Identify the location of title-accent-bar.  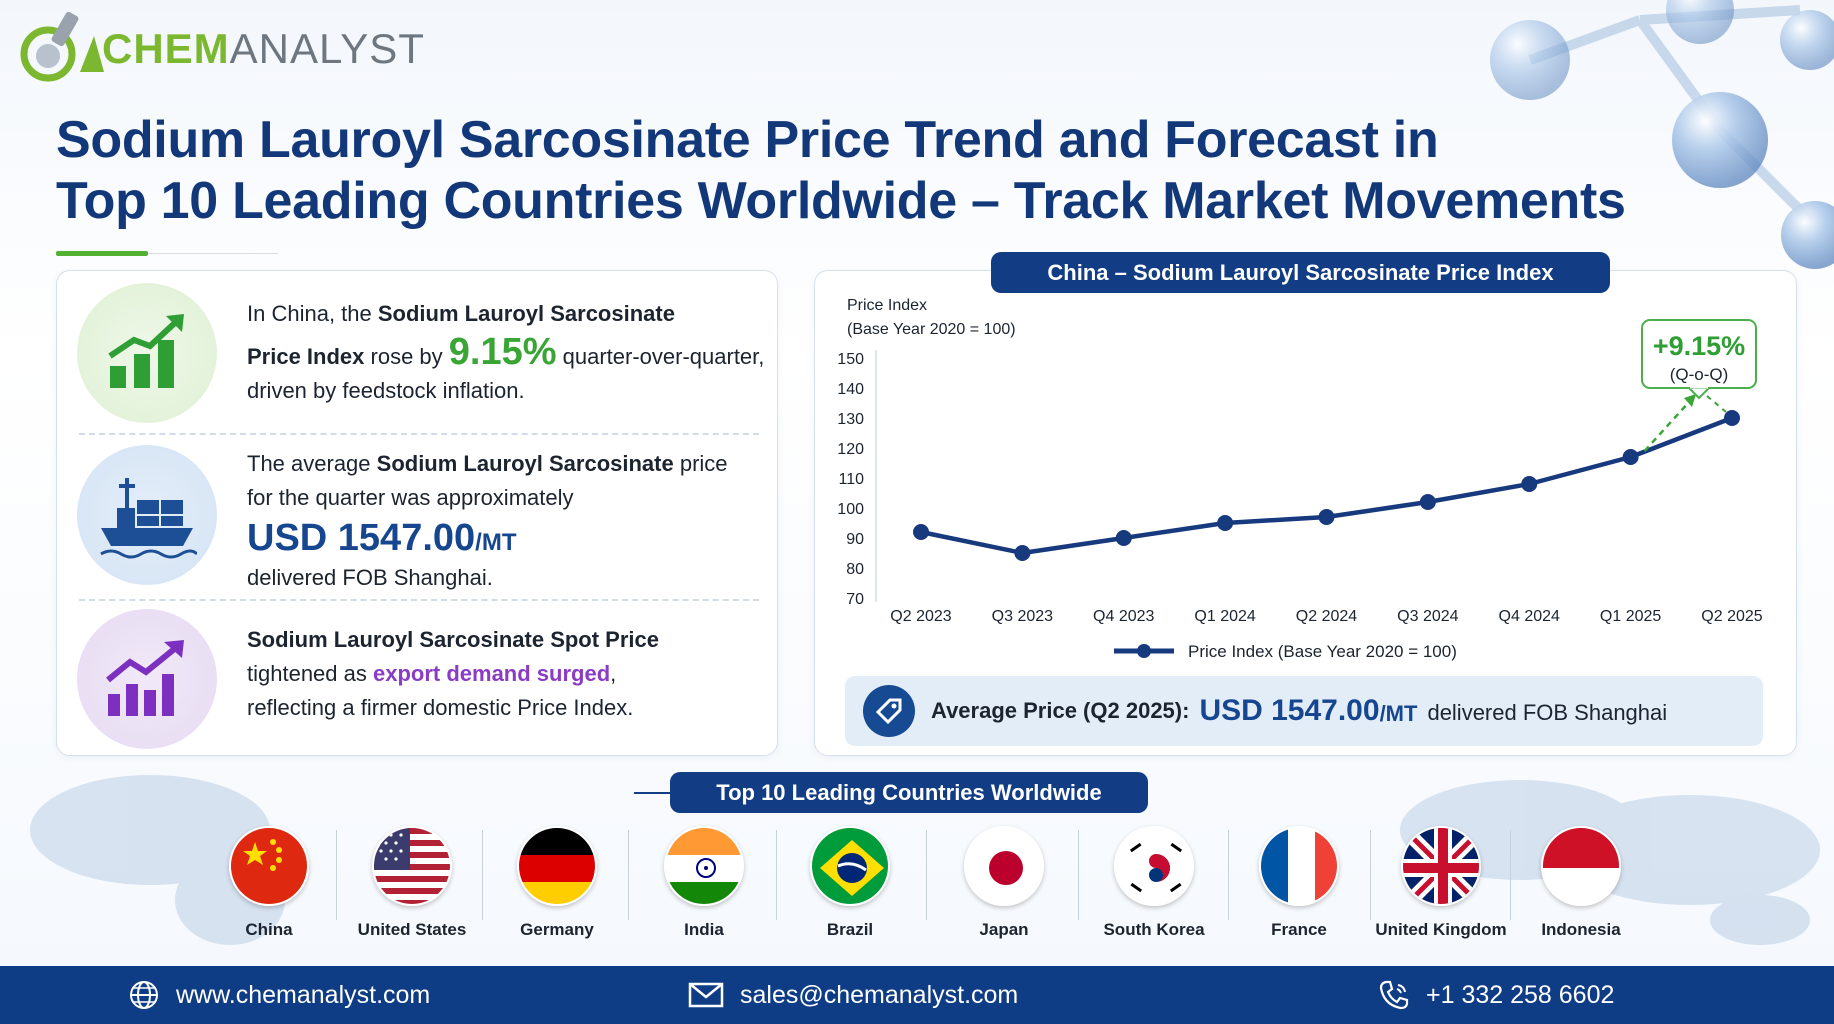
(102, 253).